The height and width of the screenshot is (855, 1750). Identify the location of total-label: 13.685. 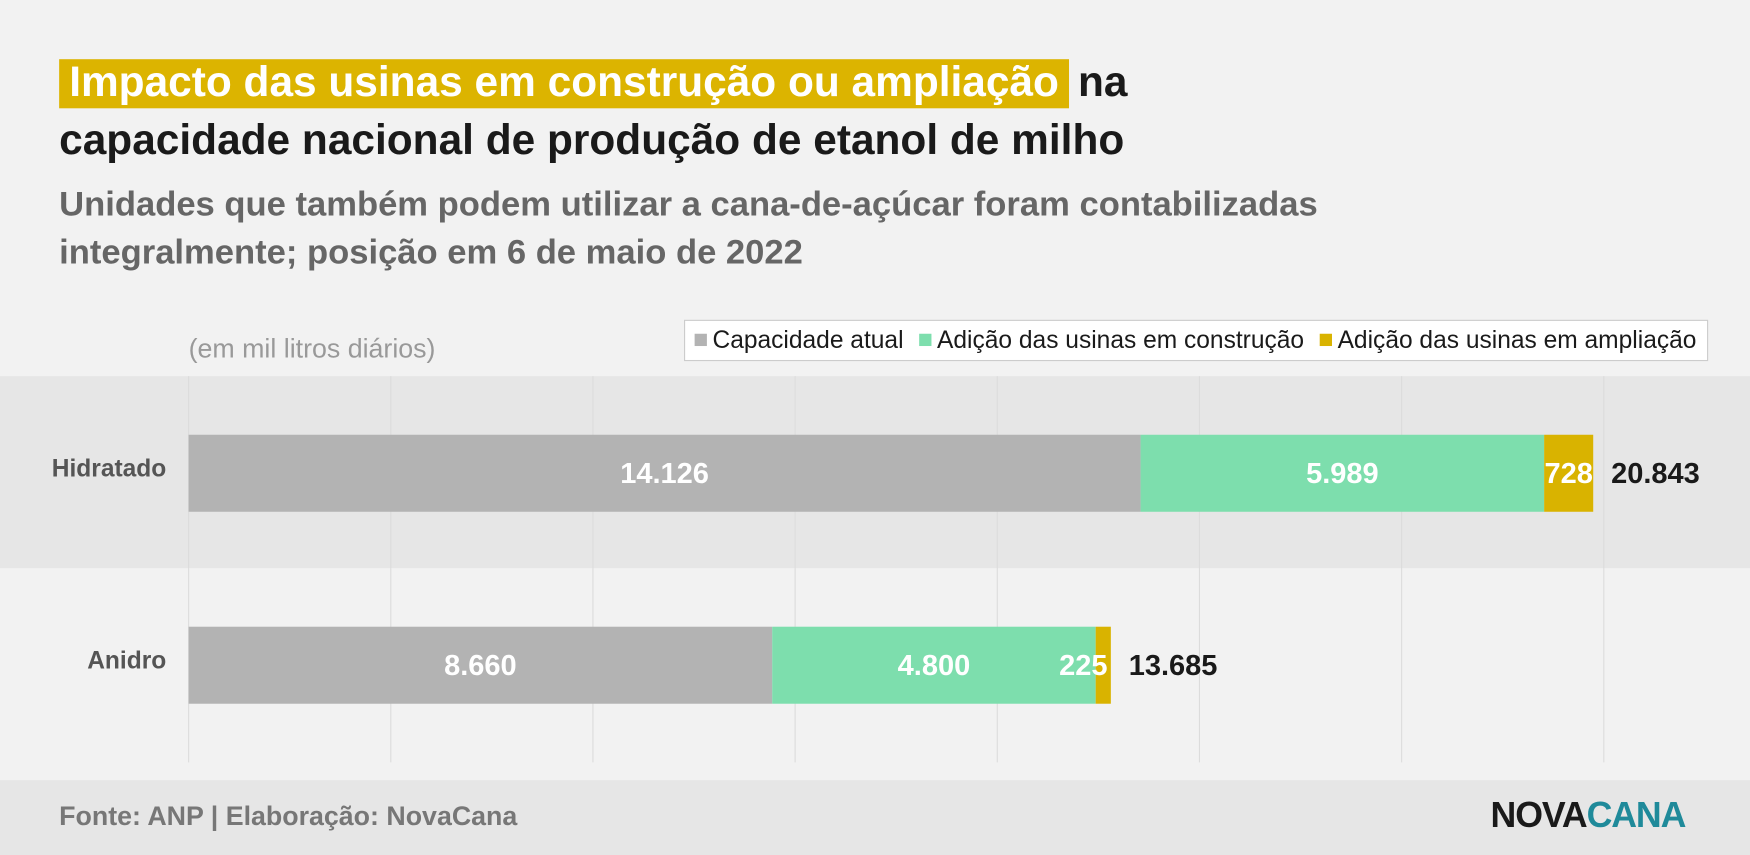
(1173, 666).